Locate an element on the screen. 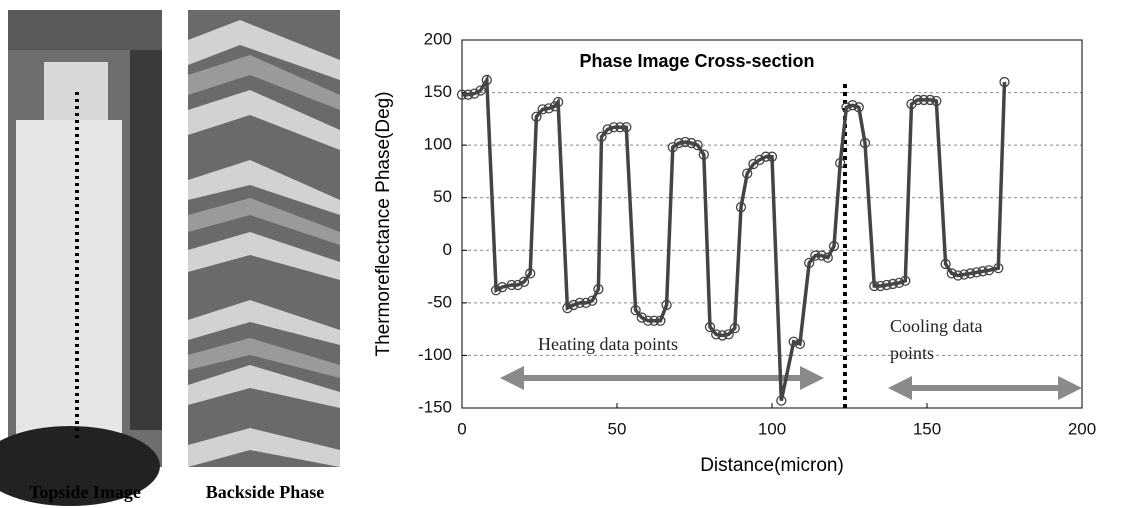 Image resolution: width=1130 pixels, height=508 pixels. y-axis-label: Thermoreflectance Phase(Deg) is located at coordinates (383, 223).